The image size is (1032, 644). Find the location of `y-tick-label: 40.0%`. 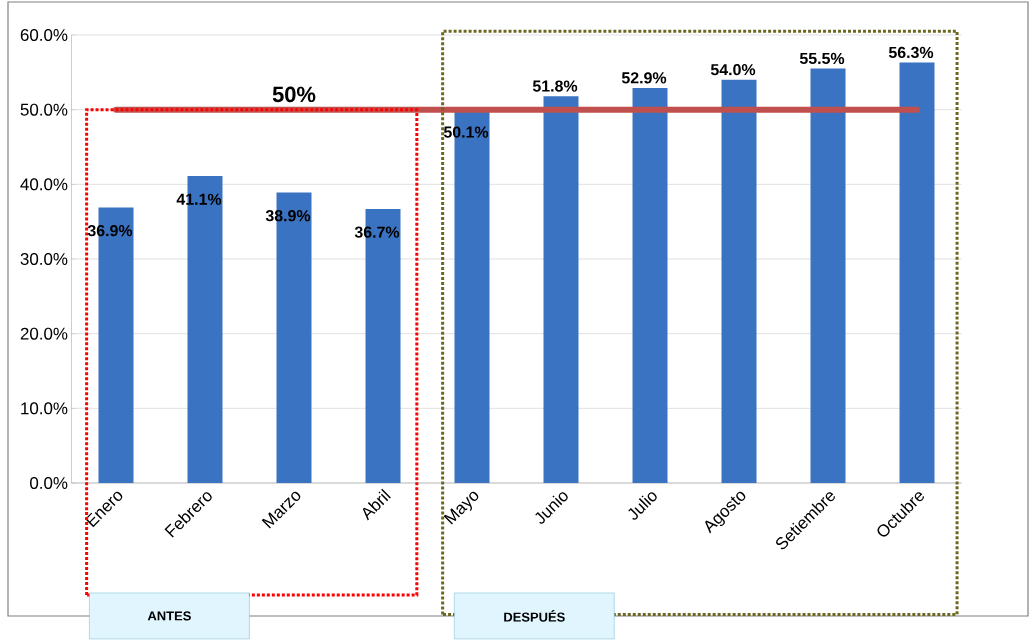

y-tick-label: 40.0% is located at coordinates (44, 184).